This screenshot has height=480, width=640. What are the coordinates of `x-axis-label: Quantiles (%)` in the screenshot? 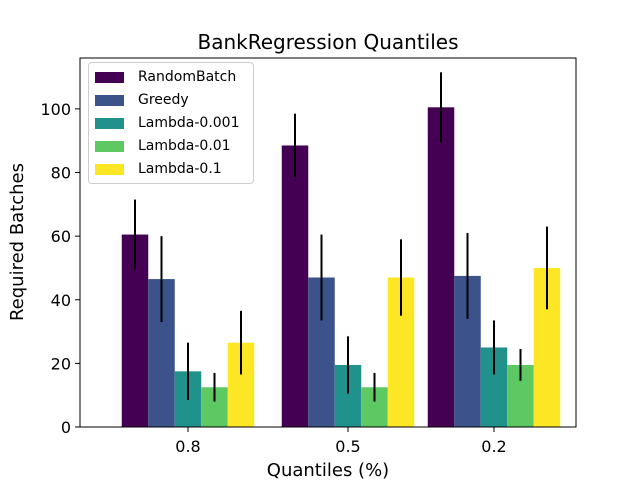 It's located at (328, 470).